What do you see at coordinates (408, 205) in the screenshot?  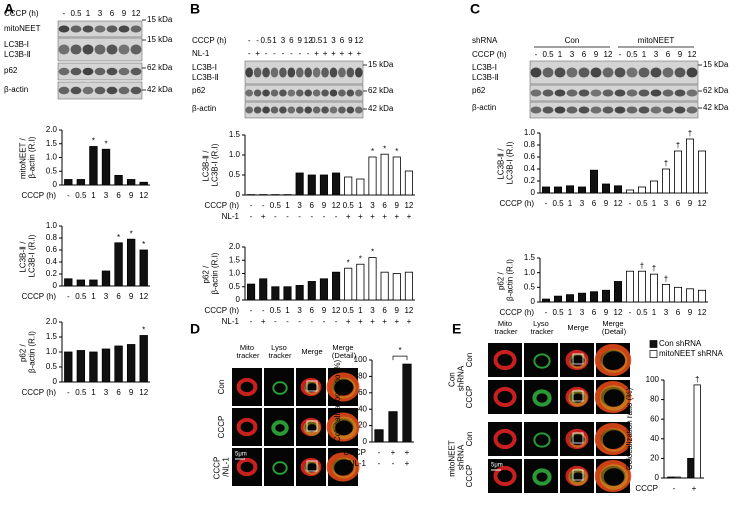 I see `x-tick-label: 12` at bounding box center [408, 205].